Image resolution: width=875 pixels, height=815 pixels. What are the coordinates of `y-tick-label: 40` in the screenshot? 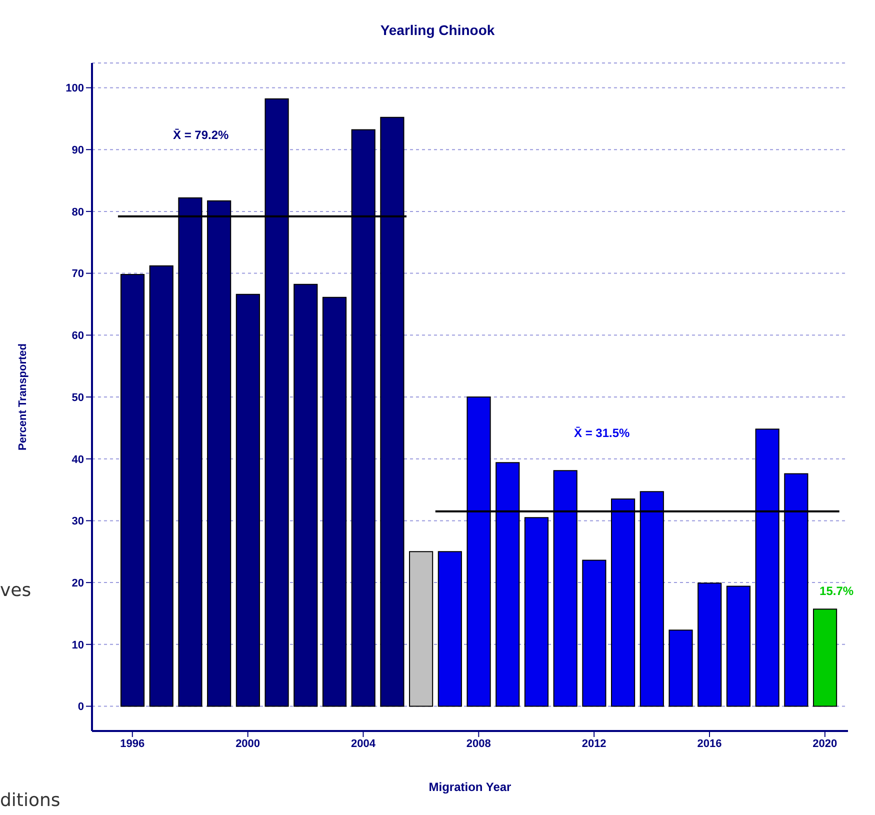 It's located at (78, 460).